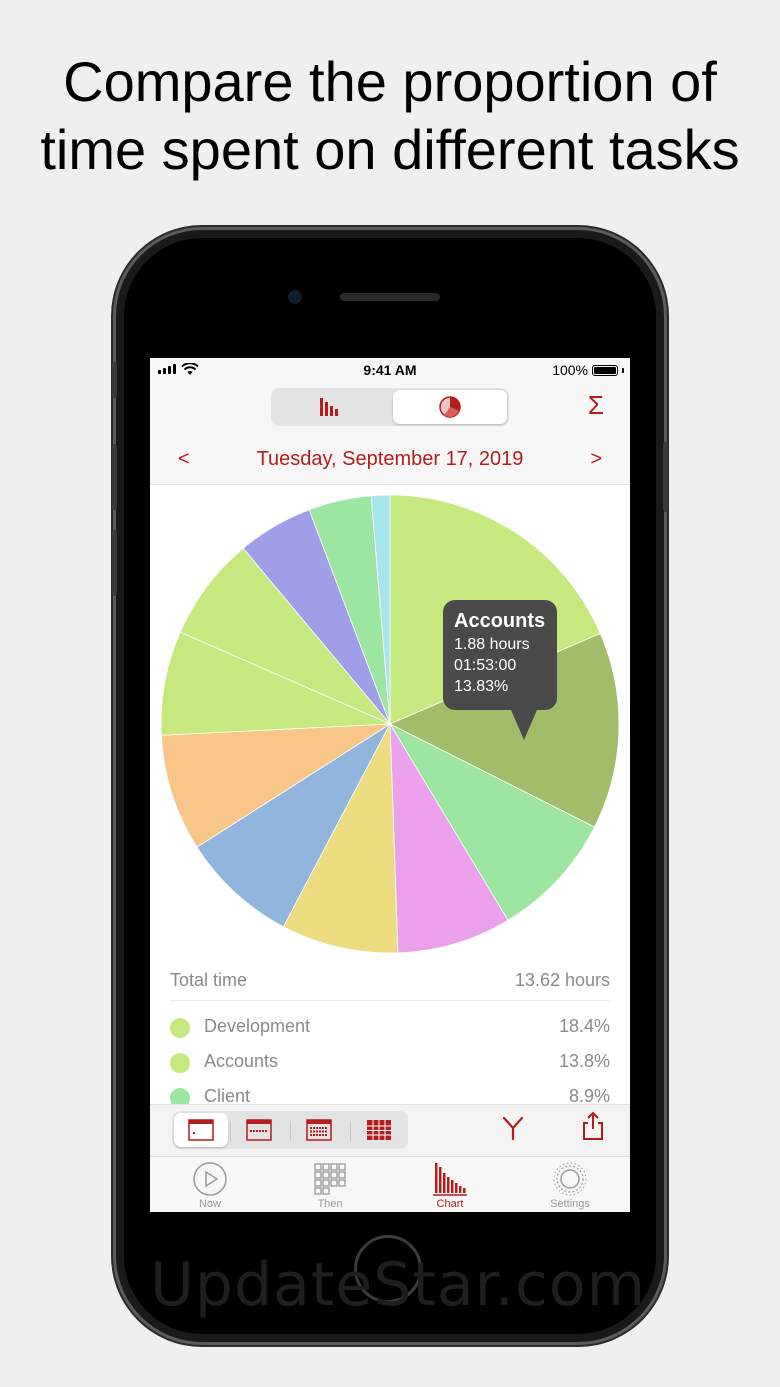 This screenshot has height=1387, width=780. What do you see at coordinates (593, 1126) in the screenshot?
I see `share-icon` at bounding box center [593, 1126].